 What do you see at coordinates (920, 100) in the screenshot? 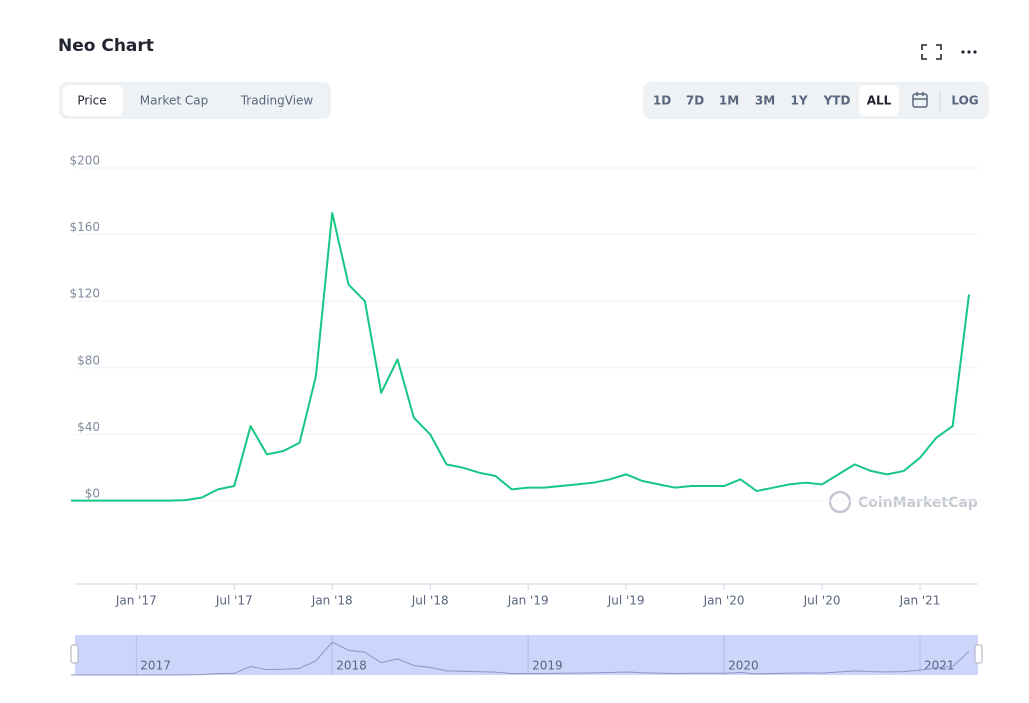
I see `calendar-icon` at bounding box center [920, 100].